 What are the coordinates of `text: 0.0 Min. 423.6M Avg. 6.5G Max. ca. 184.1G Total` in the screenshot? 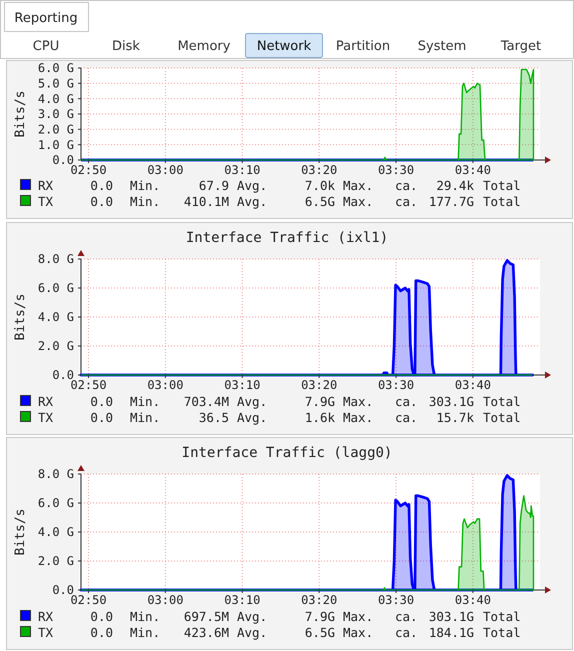 It's located at (305, 632).